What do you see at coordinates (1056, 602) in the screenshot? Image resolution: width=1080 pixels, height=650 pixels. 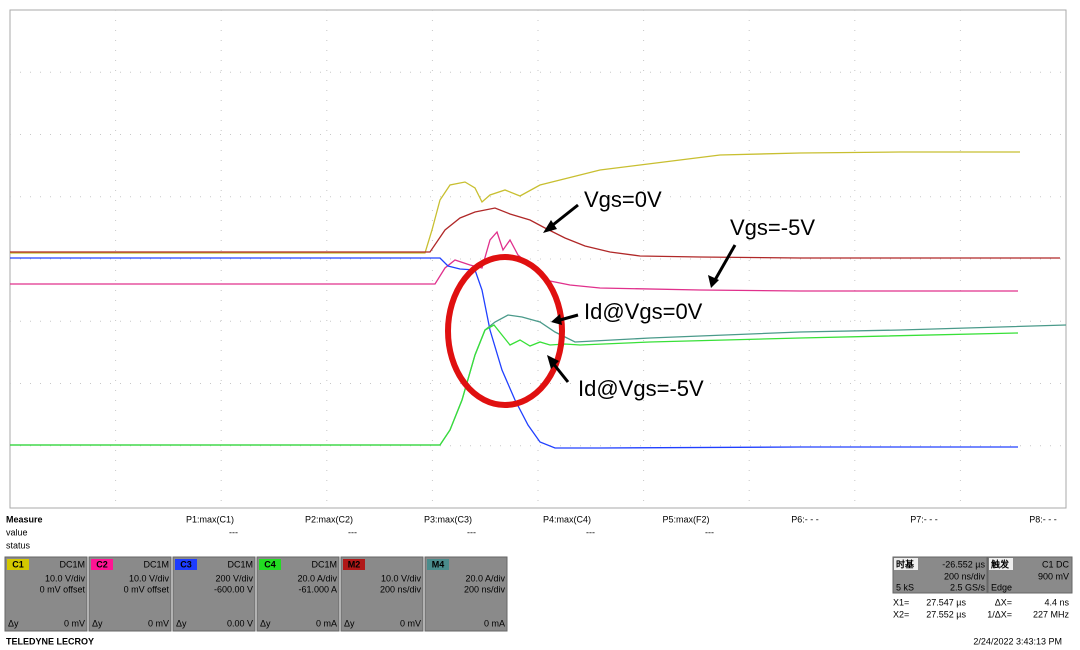 I see `cursor-delta-value: 4.4 ns` at bounding box center [1056, 602].